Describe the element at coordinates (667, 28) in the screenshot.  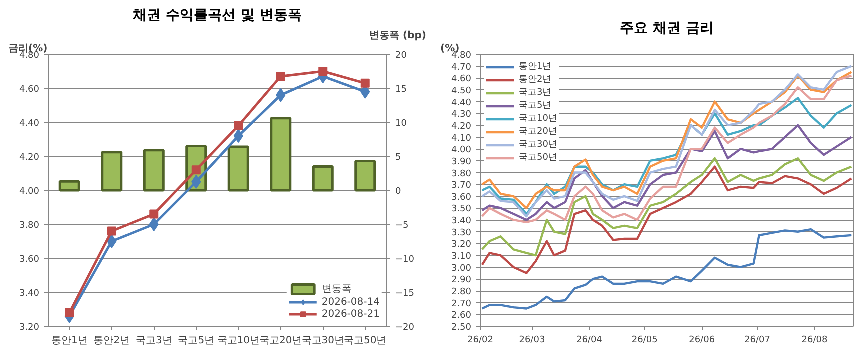
I see `chart-title: 주요 채권 금리` at that location.